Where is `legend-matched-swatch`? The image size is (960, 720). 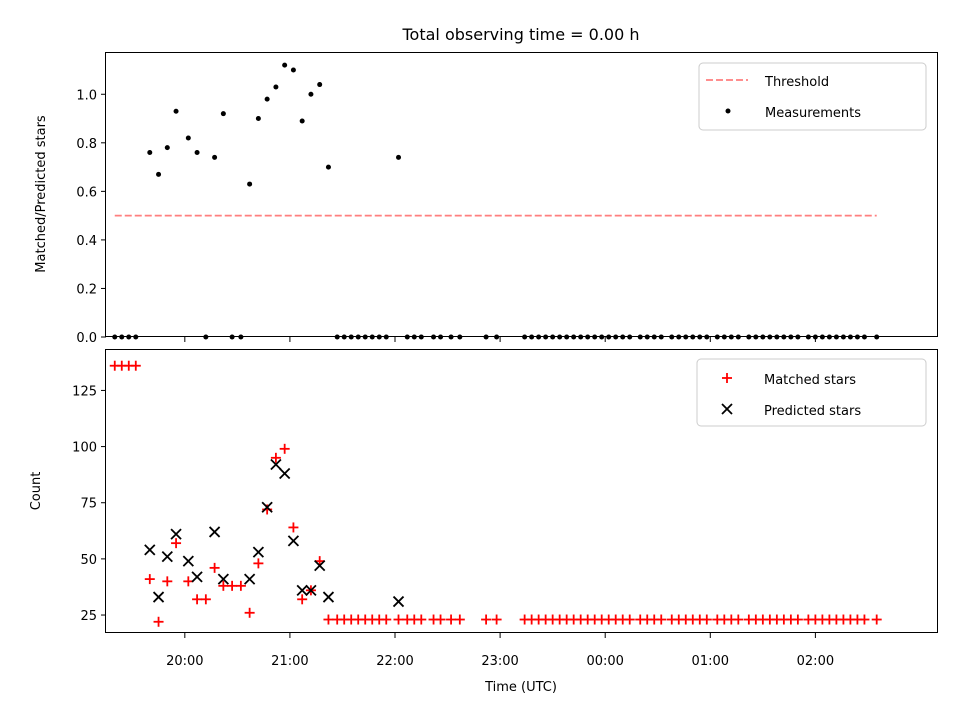
legend-matched-swatch is located at coordinates (727, 378).